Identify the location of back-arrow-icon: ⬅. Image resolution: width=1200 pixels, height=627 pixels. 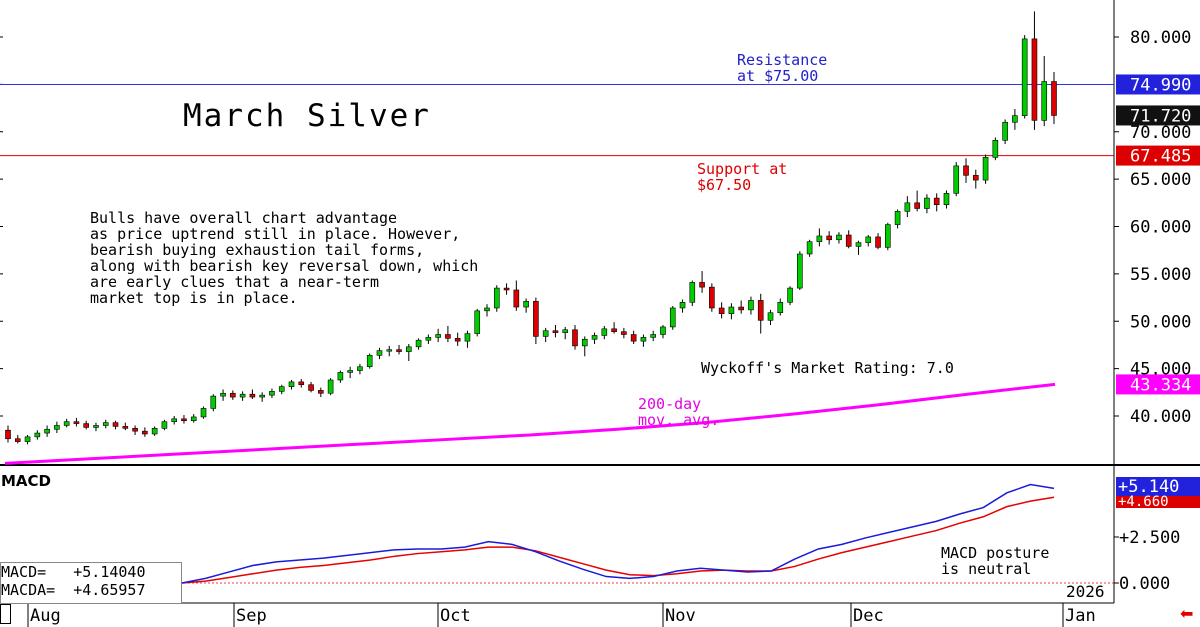
(1187, 613).